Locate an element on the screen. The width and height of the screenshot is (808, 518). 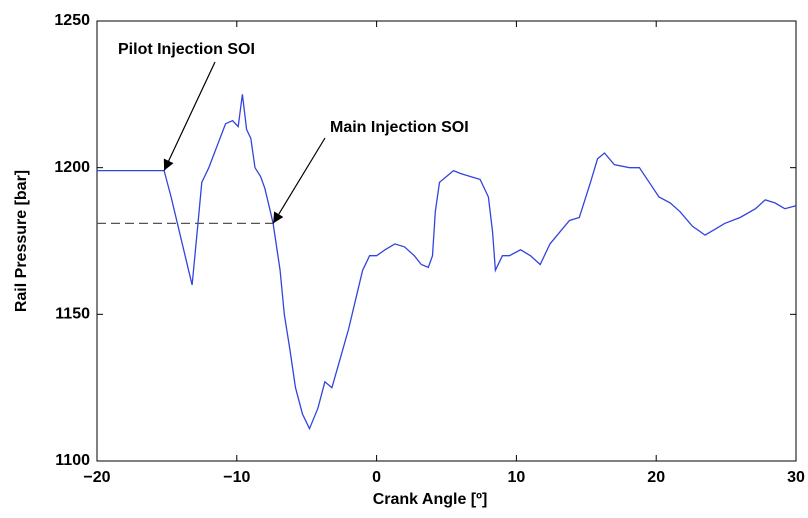
y-axis-label: Rail Pressure [bar] is located at coordinates (21, 241).